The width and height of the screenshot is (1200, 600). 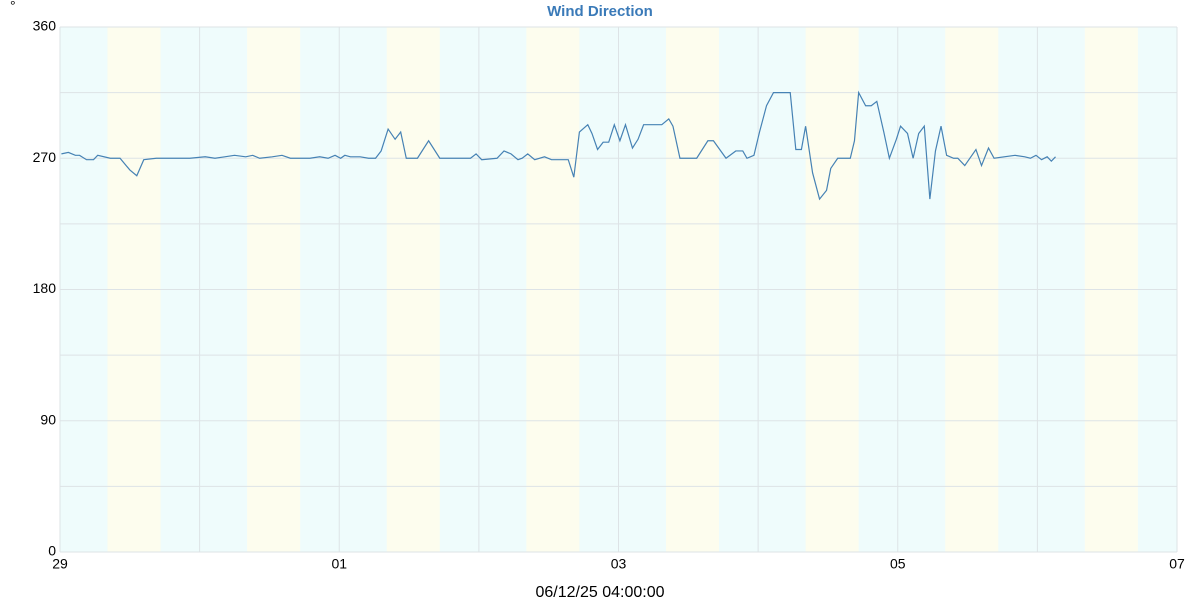 I want to click on x-tick-label: 03, so click(x=619, y=564).